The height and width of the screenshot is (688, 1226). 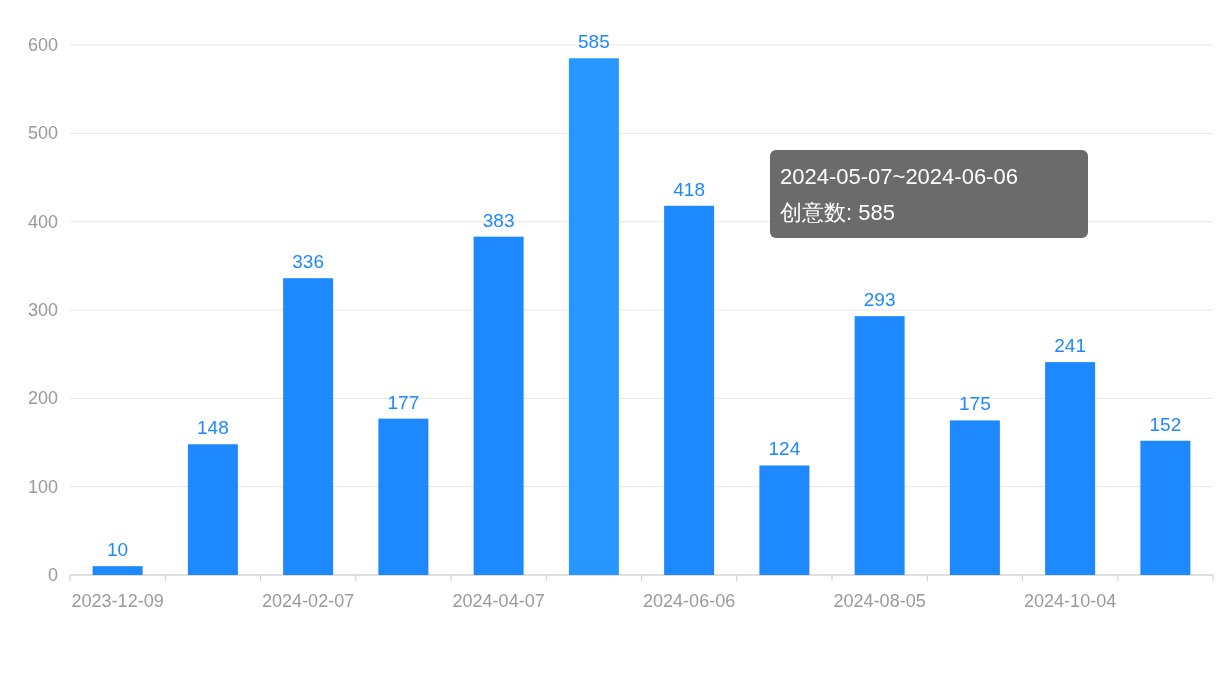 I want to click on x-tick-label: 2023-12-09, so click(x=117, y=601).